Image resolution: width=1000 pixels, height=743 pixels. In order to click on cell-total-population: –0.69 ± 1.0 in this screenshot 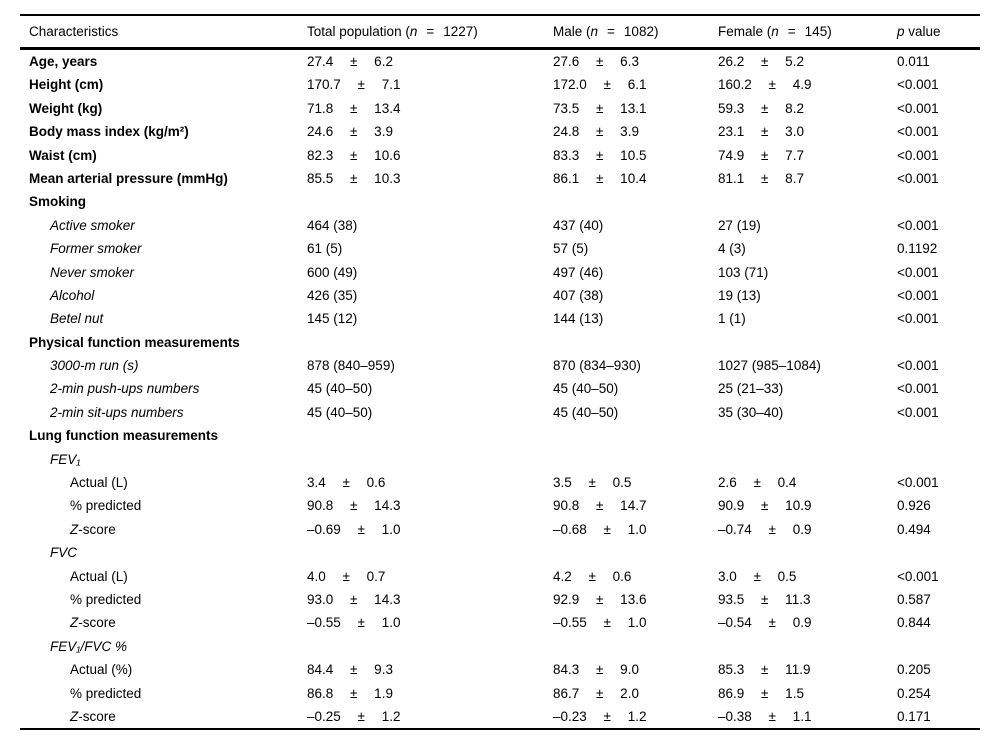, I will do `click(354, 529)`.